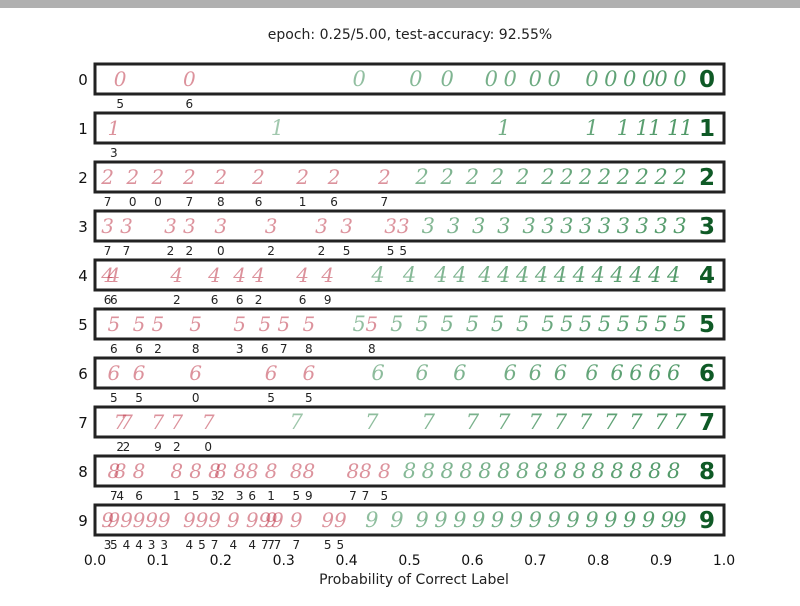 This screenshot has width=800, height=606. Describe the element at coordinates (195, 471) in the screenshot. I see `wrong-sample-8-4: 8` at that location.